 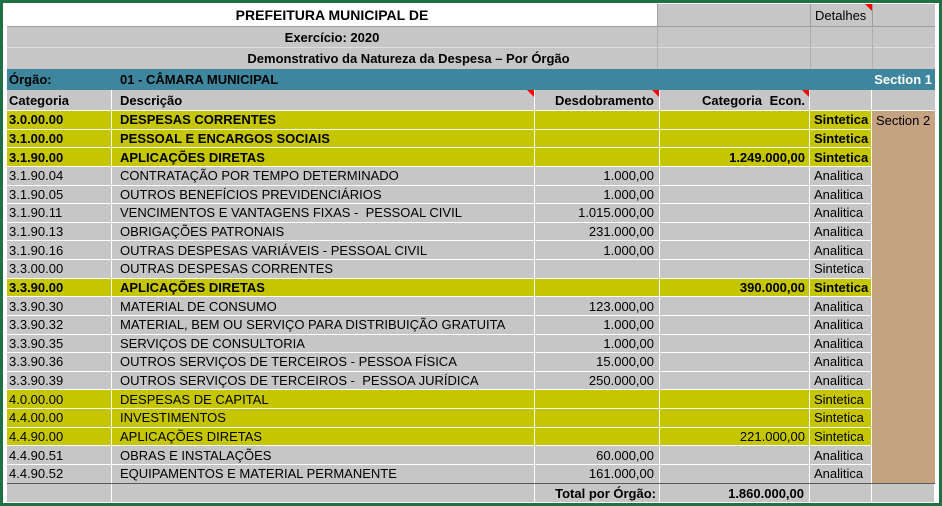 What do you see at coordinates (59, 325) in the screenshot?
I see `cell-categoria: 3.3.90.32` at bounding box center [59, 325].